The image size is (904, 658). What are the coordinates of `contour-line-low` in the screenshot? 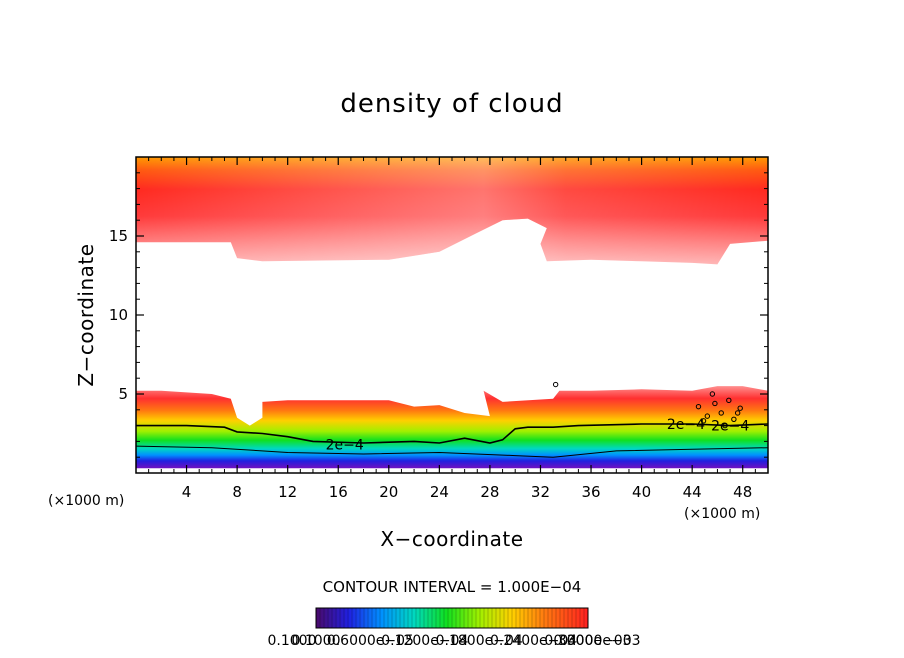 It's located at (452, 451).